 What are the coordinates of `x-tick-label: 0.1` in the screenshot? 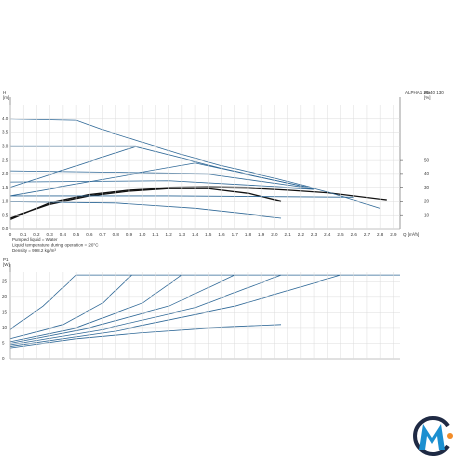 It's located at (23, 234).